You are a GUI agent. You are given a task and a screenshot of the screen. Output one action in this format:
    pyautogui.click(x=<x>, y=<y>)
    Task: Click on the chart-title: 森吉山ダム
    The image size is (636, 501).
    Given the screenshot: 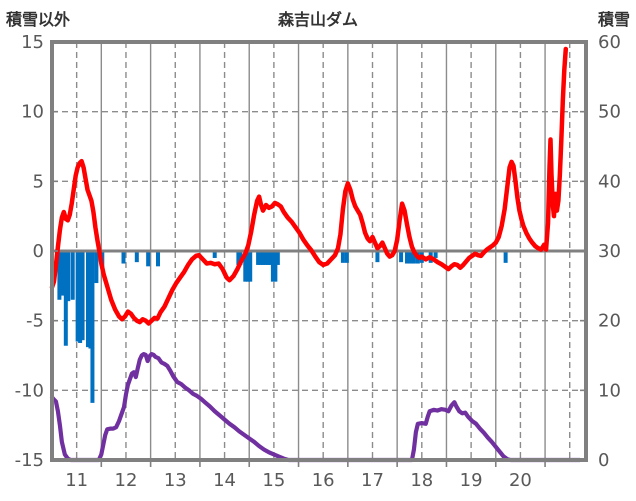 What is the action you would take?
    pyautogui.click(x=317, y=19)
    